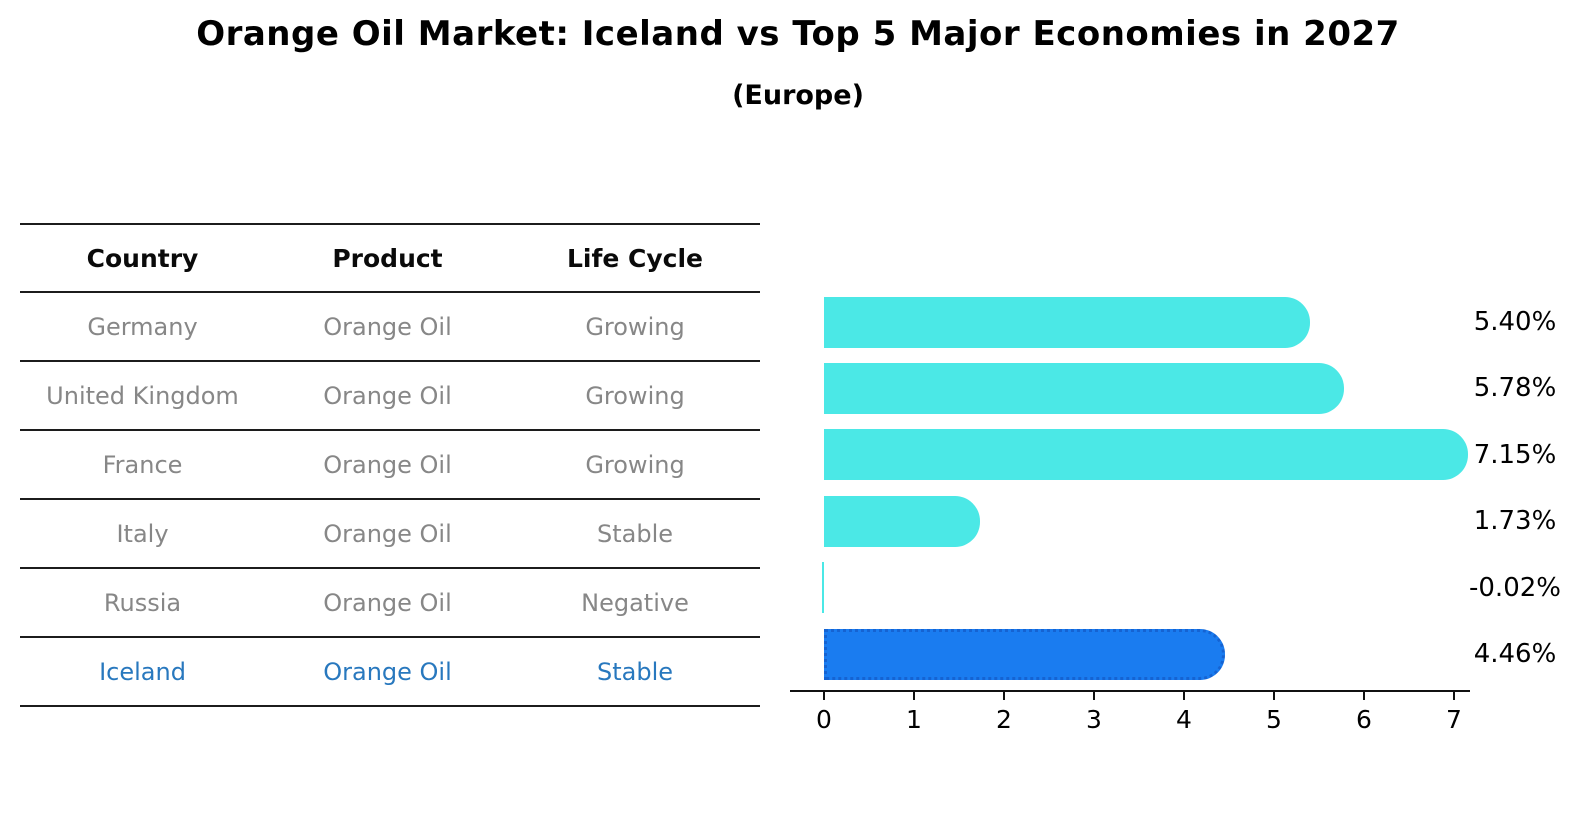 Image resolution: width=1596 pixels, height=823 pixels. I want to click on chart-subtitle: (Europe), so click(798, 95).